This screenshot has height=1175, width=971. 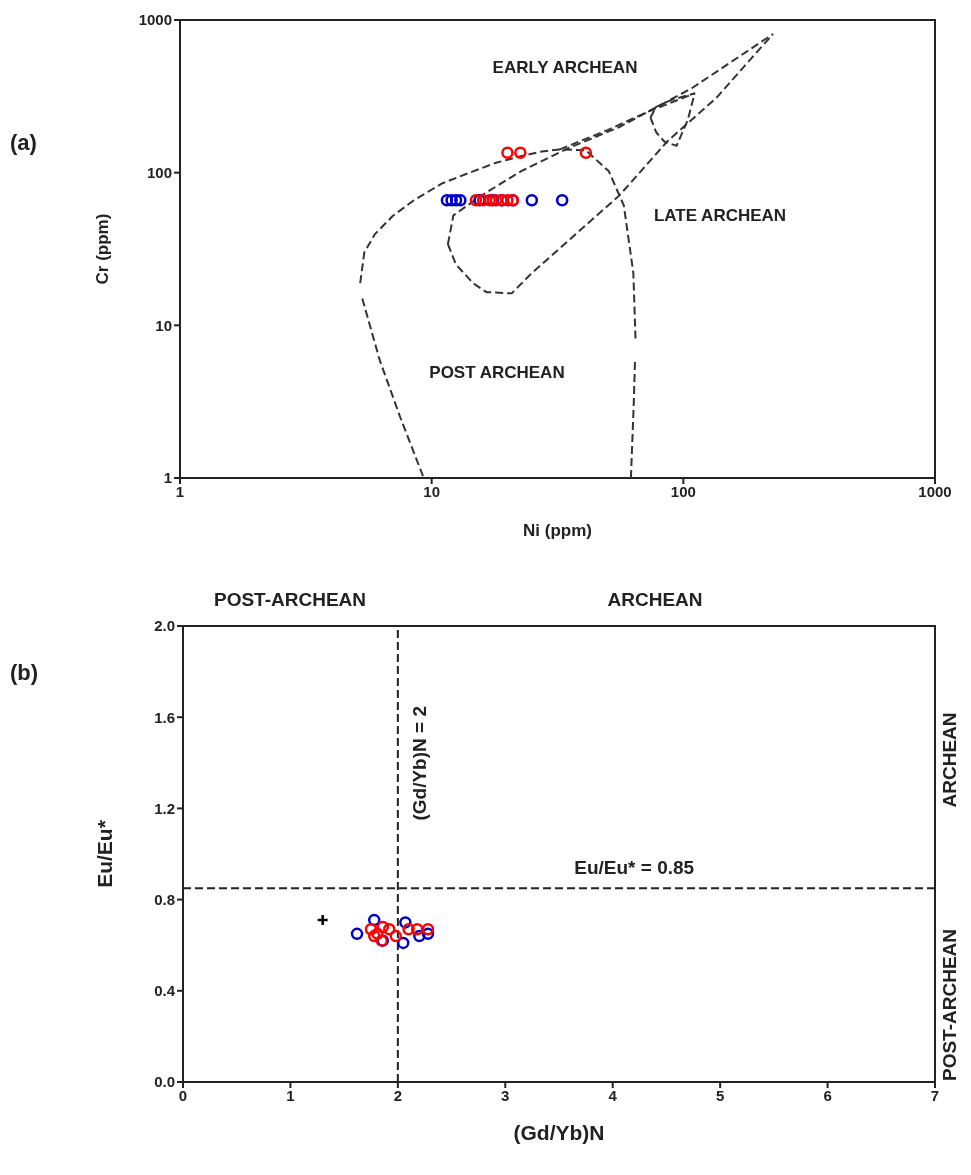 What do you see at coordinates (24, 673) in the screenshot?
I see `text: (b)` at bounding box center [24, 673].